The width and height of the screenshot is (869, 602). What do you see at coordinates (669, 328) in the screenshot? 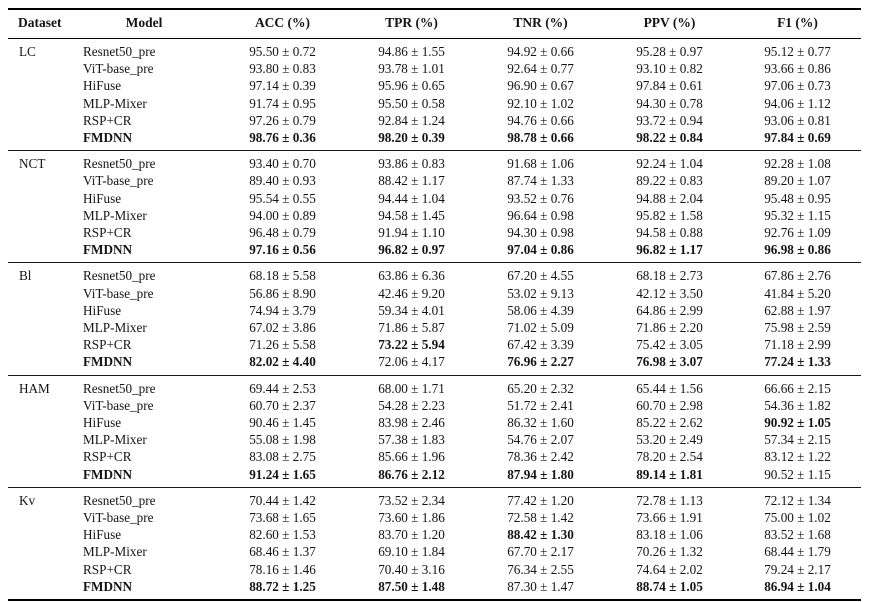
I see `metric-value: 71.86 ± 2.20` at bounding box center [669, 328].